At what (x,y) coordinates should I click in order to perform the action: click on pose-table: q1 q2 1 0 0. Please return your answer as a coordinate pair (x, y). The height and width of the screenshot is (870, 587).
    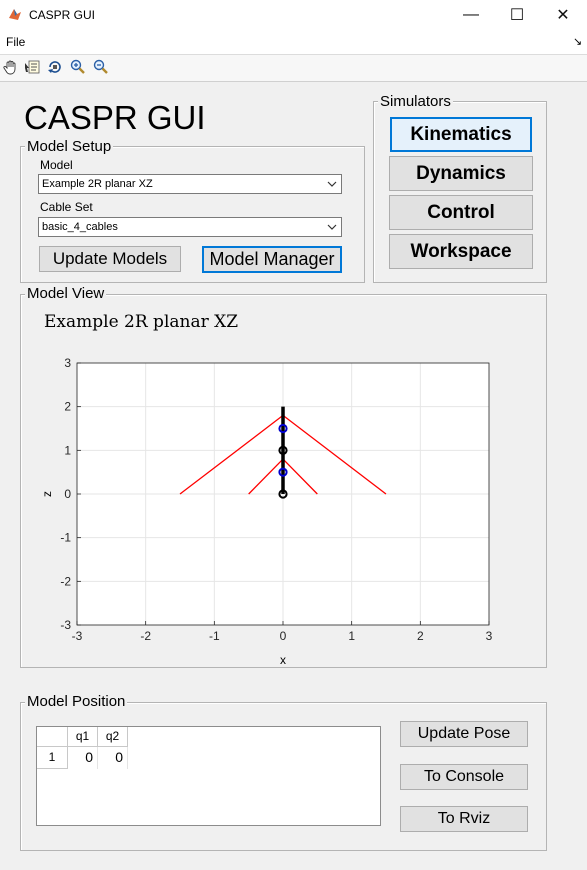
    Looking at the image, I should click on (208, 776).